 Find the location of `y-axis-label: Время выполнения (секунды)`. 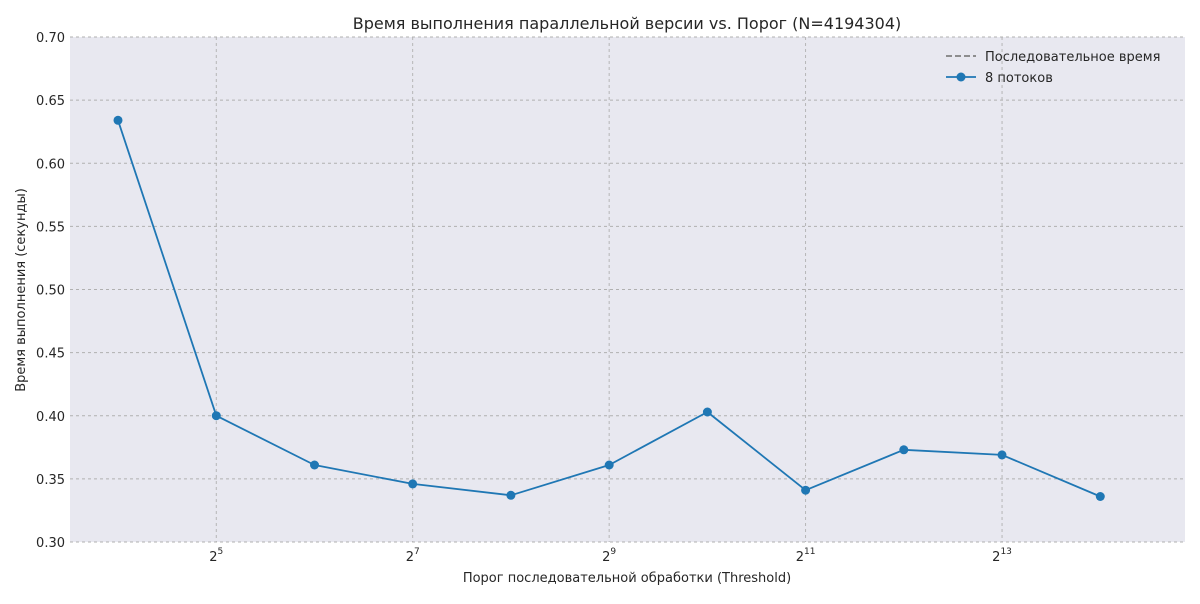

y-axis-label: Время выполнения (секунды) is located at coordinates (21, 290).